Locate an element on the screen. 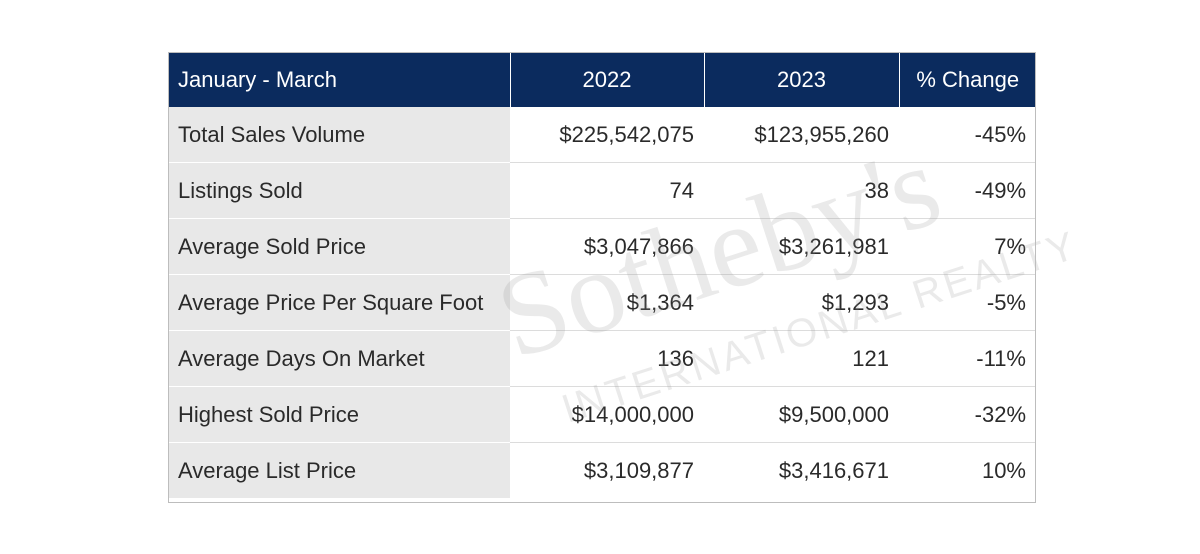 The image size is (1200, 554). table-row: Listings Sold 74 38 -49% is located at coordinates (602, 190).